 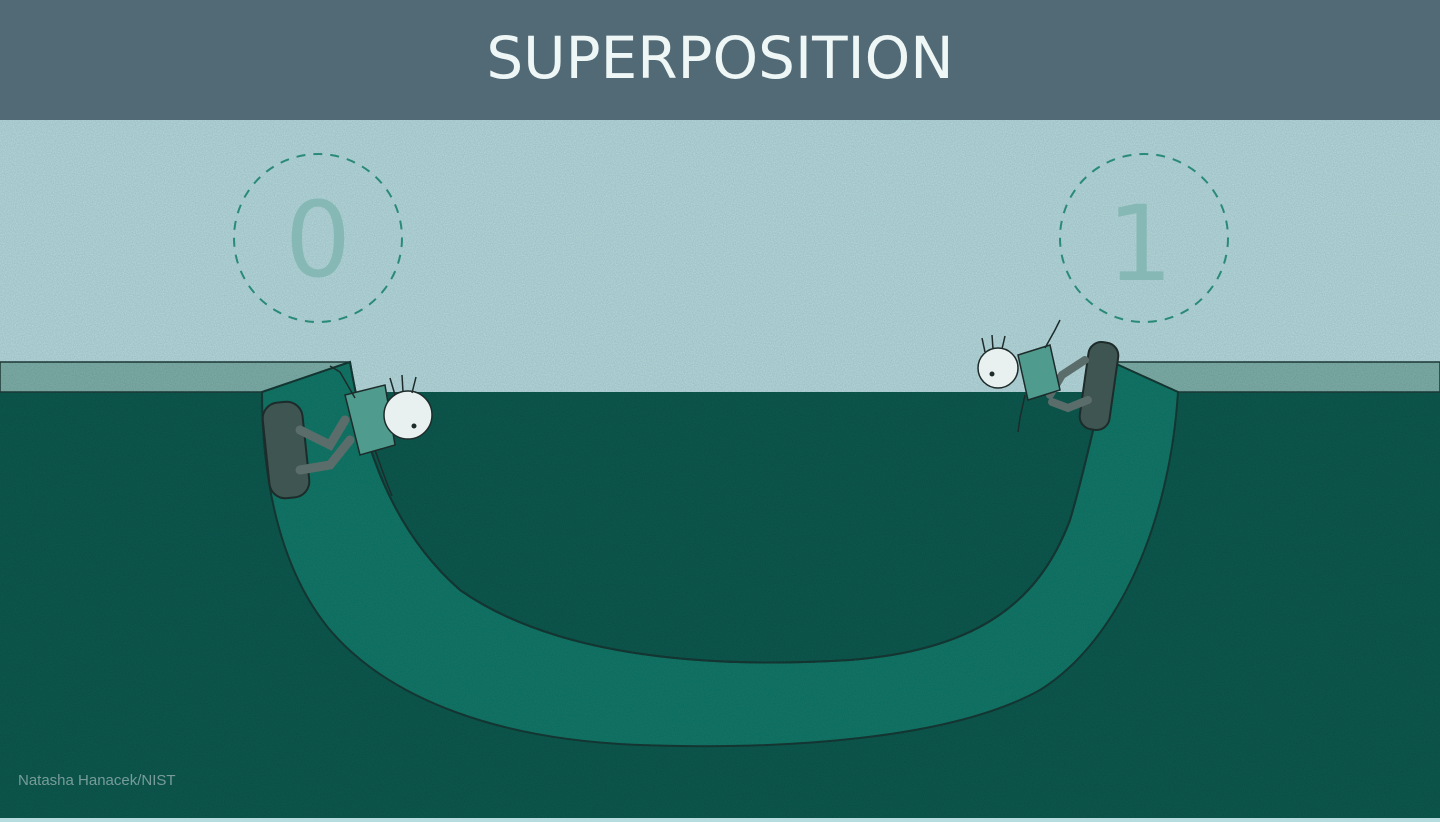 I want to click on right-skater-icon, so click(x=1048, y=376).